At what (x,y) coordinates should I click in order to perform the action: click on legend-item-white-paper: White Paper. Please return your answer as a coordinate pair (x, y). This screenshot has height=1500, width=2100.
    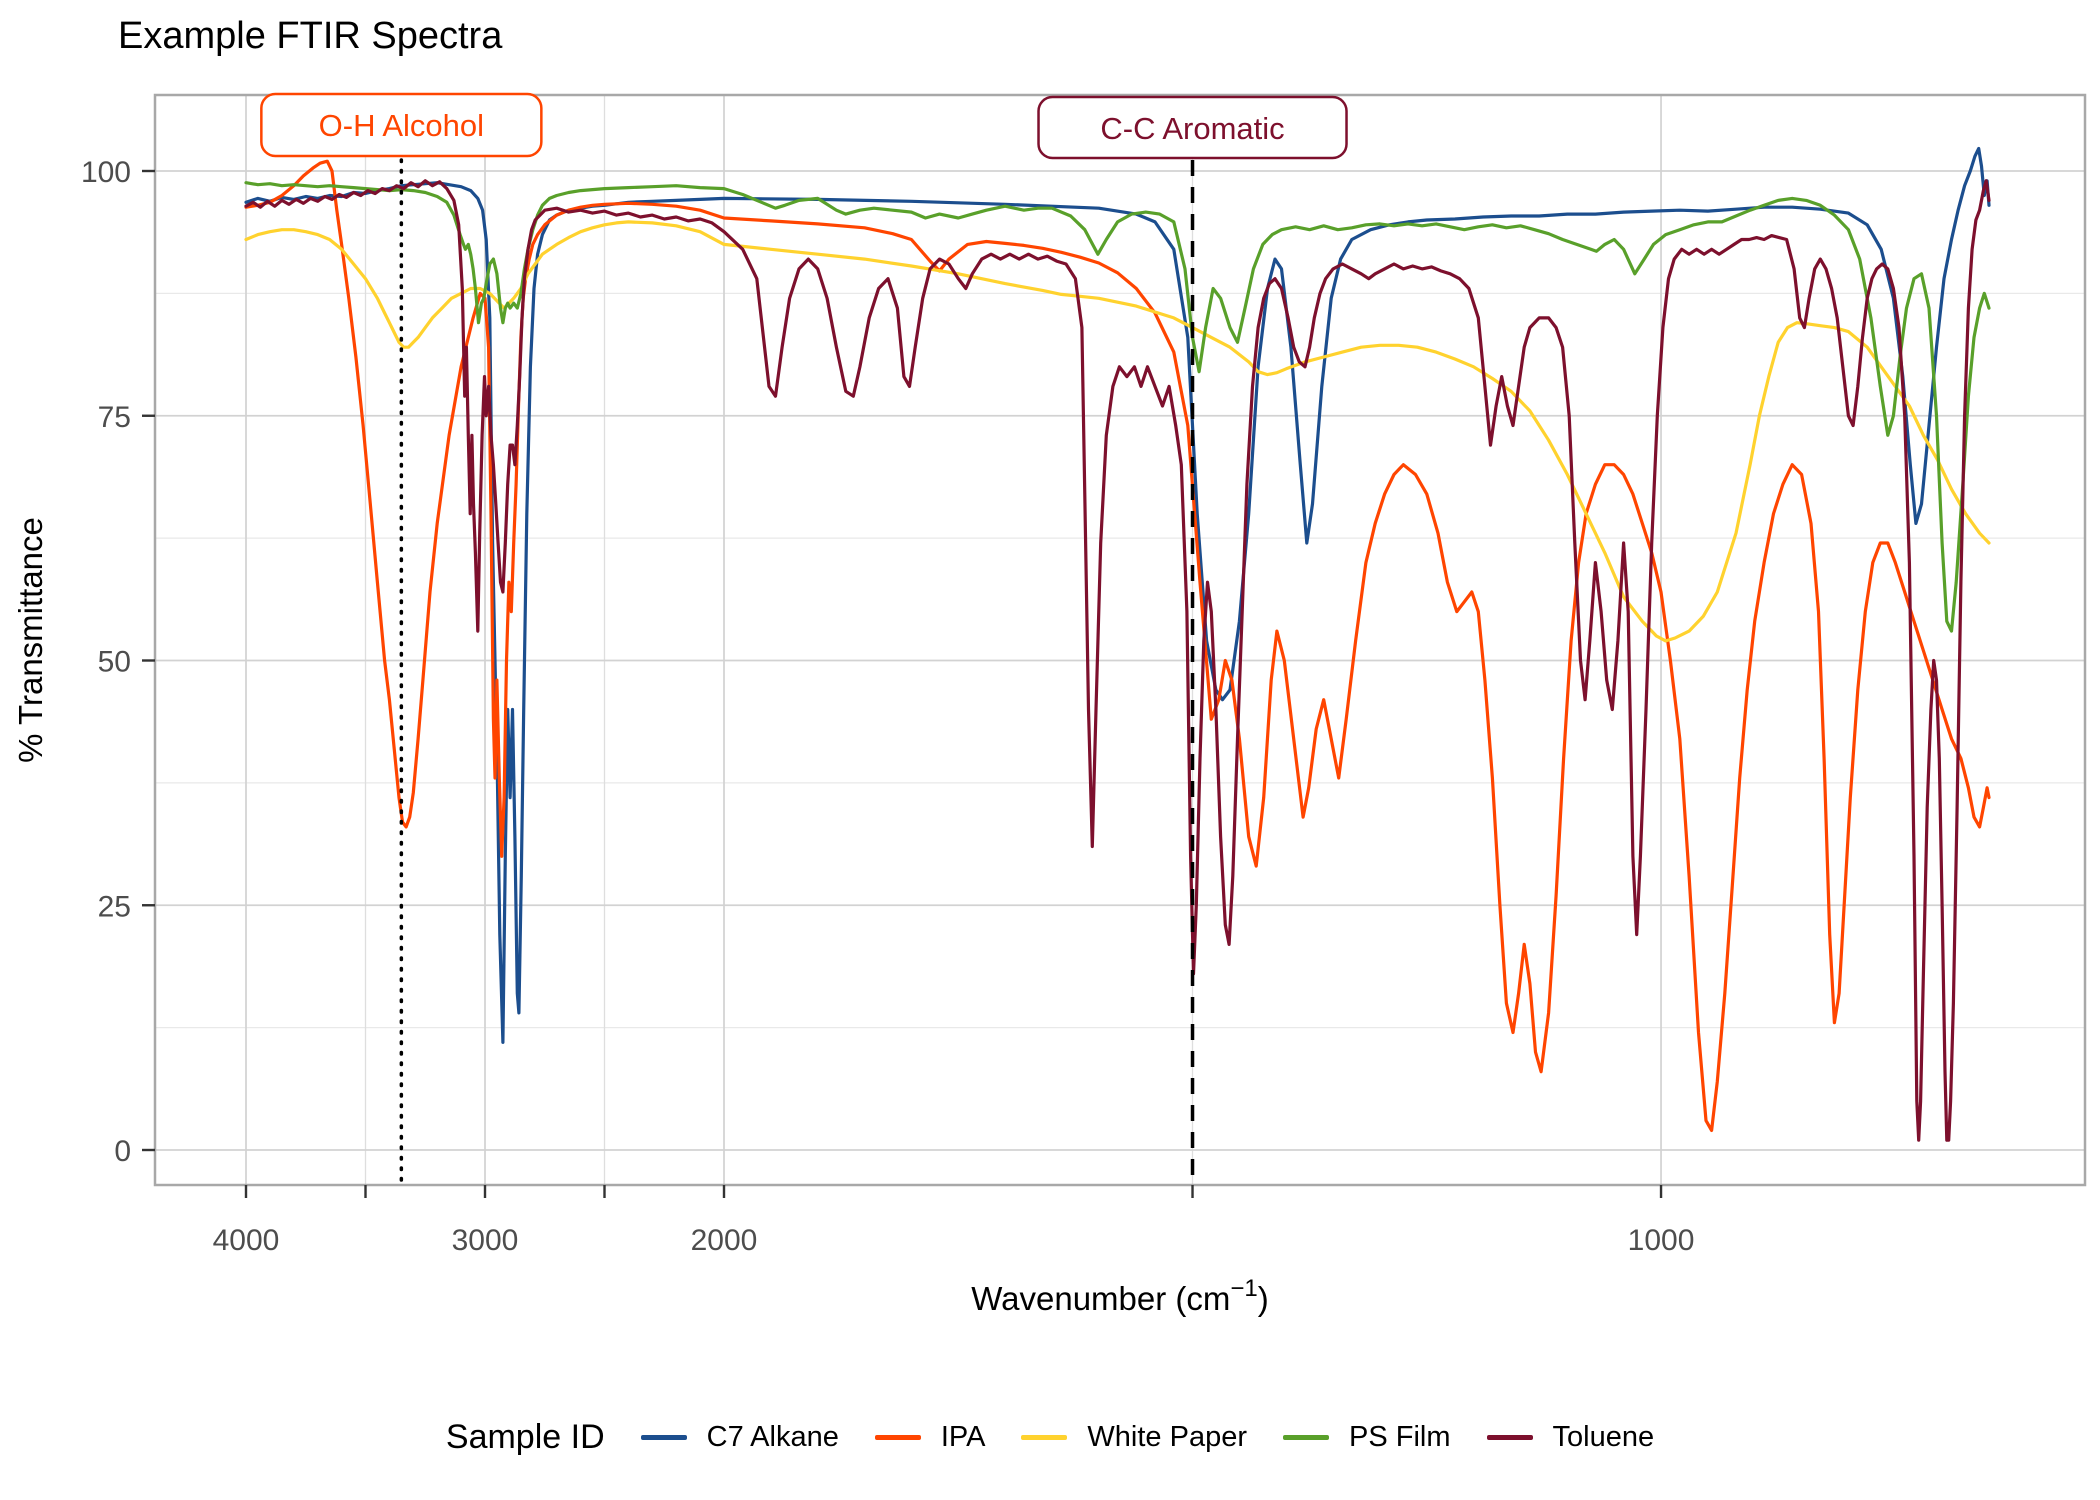
    Looking at the image, I should click on (1134, 1437).